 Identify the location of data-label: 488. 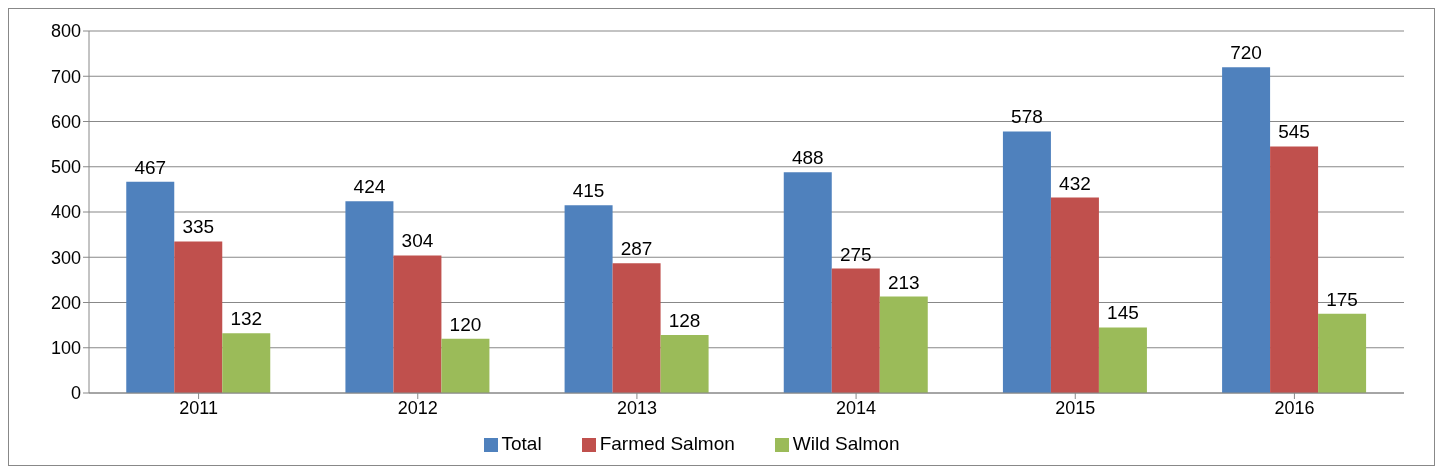
(807, 158).